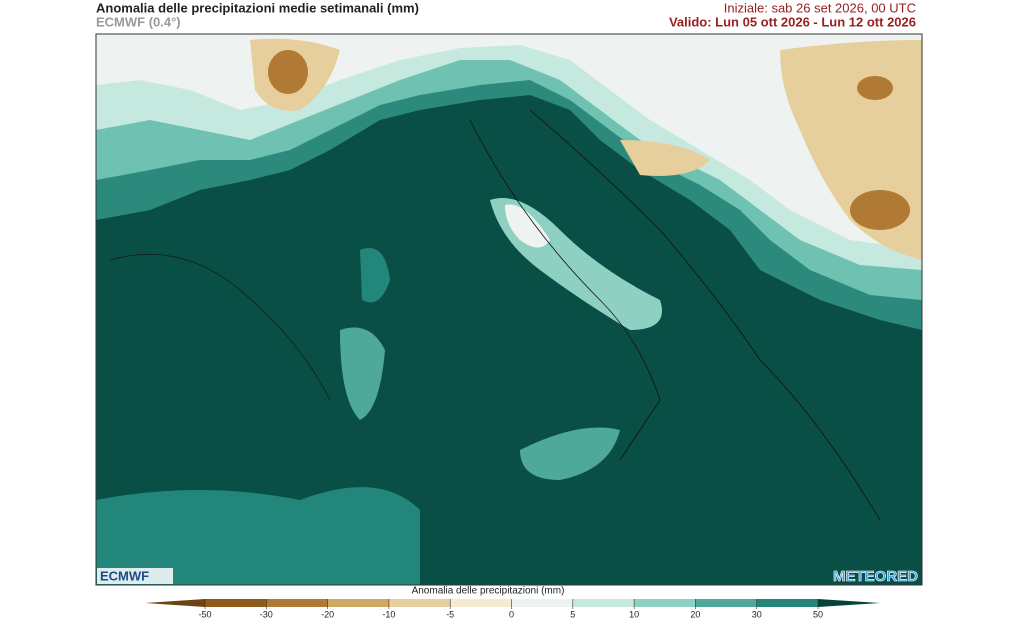 Image resolution: width=1024 pixels, height=620 pixels. Describe the element at coordinates (818, 614) in the screenshot. I see `colorbar-tick-label: 50` at that location.